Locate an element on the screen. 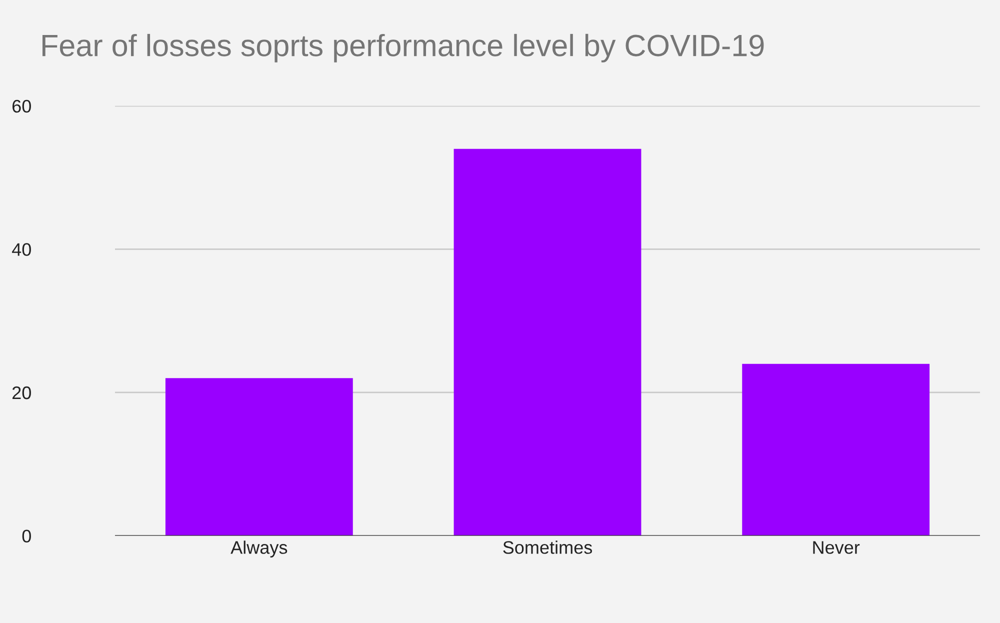 Image resolution: width=1000 pixels, height=623 pixels. y-tick-label: 60 is located at coordinates (21, 106).